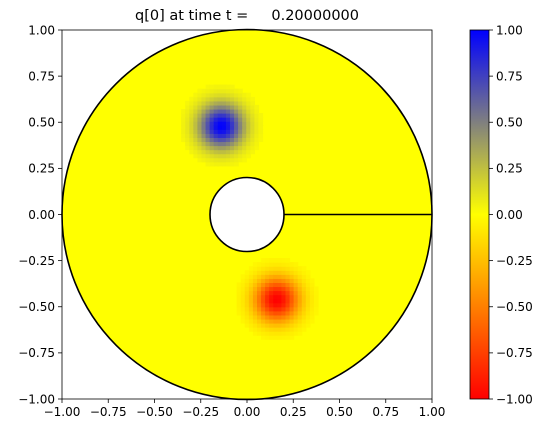  I want to click on x-axis: −1.00 −0.75 −0.50 −0.25 0.00 0.25 0.50 0.75 1.00, so click(244, 409).